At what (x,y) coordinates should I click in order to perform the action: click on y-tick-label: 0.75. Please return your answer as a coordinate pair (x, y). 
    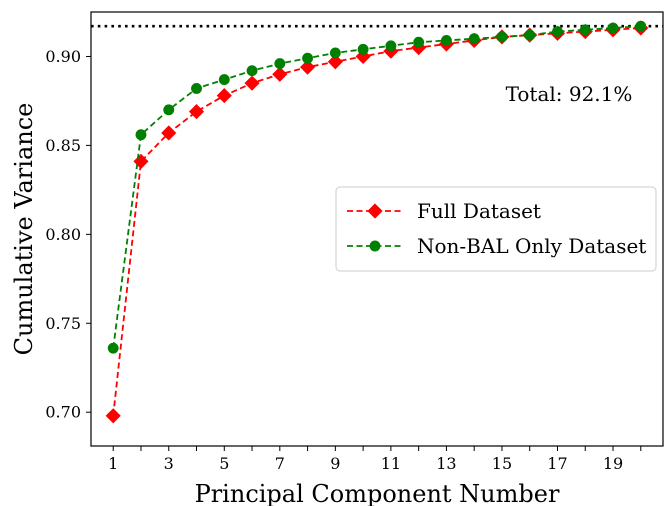
    Looking at the image, I should click on (63, 323).